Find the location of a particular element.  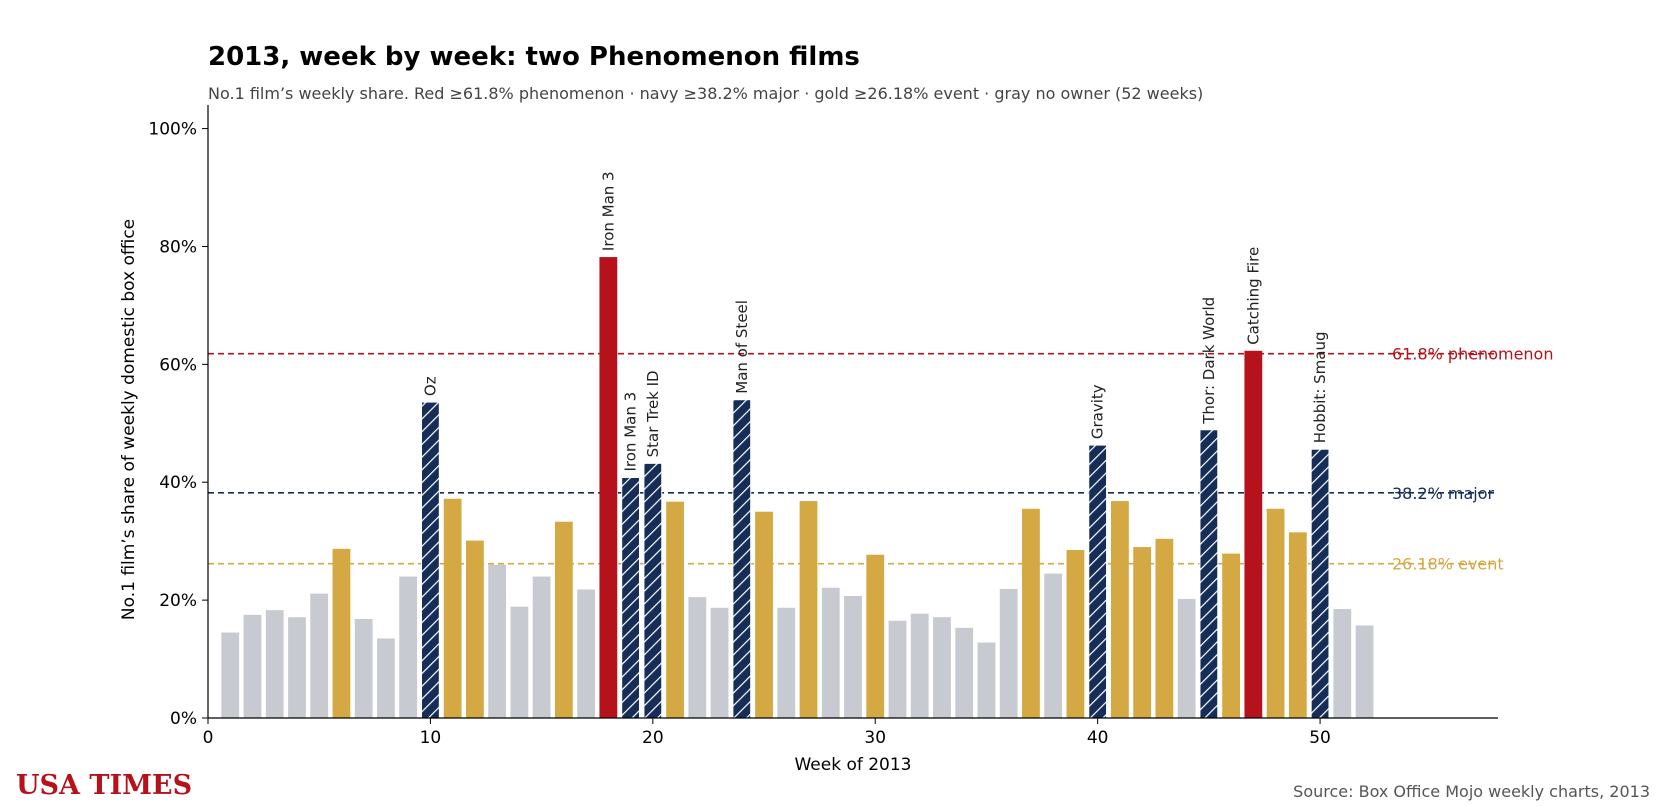

bar-label-week-50: Hobbit: Smaug is located at coordinates (1320, 387).